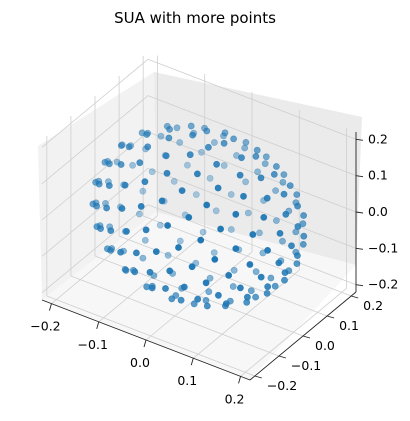 The image size is (410, 421). I want to click on z-tick-label: 0.0, so click(378, 211).